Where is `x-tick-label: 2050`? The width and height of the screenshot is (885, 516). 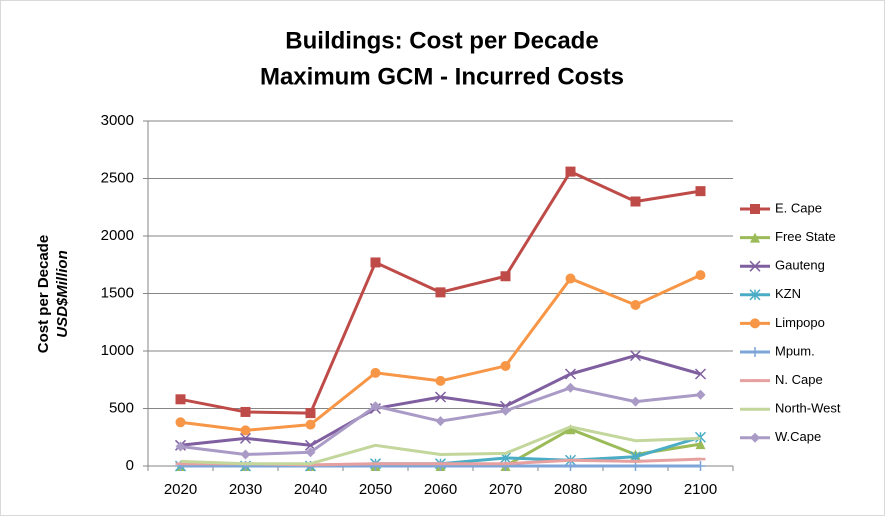 x-tick-label: 2050 is located at coordinates (375, 489).